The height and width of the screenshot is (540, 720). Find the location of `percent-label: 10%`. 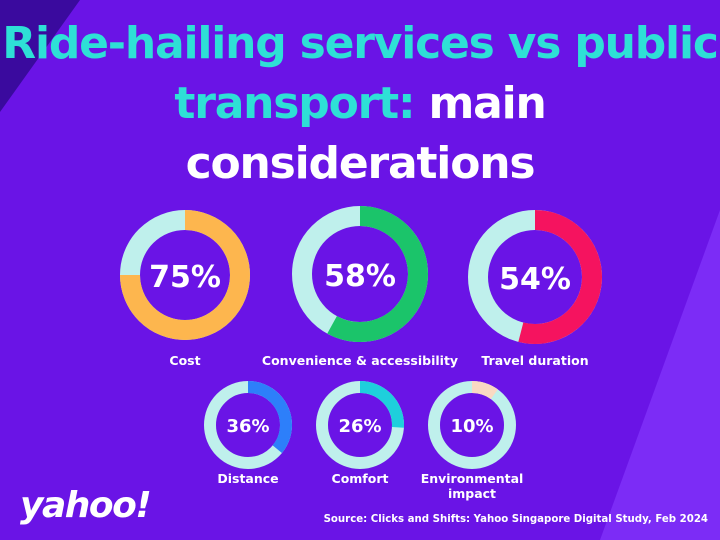

percent-label: 10% is located at coordinates (471, 426).